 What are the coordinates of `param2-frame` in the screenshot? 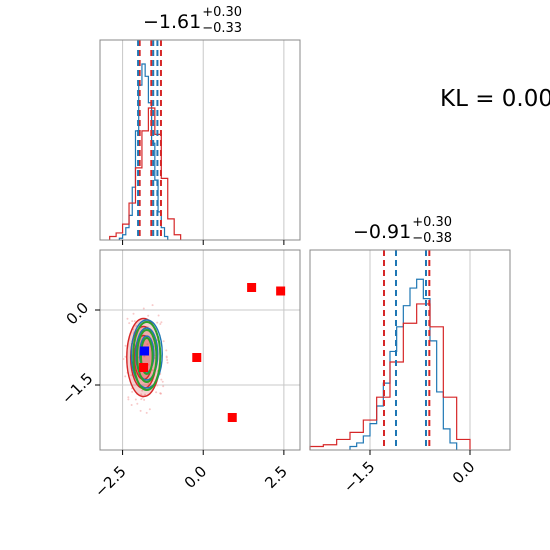 It's located at (410, 350).